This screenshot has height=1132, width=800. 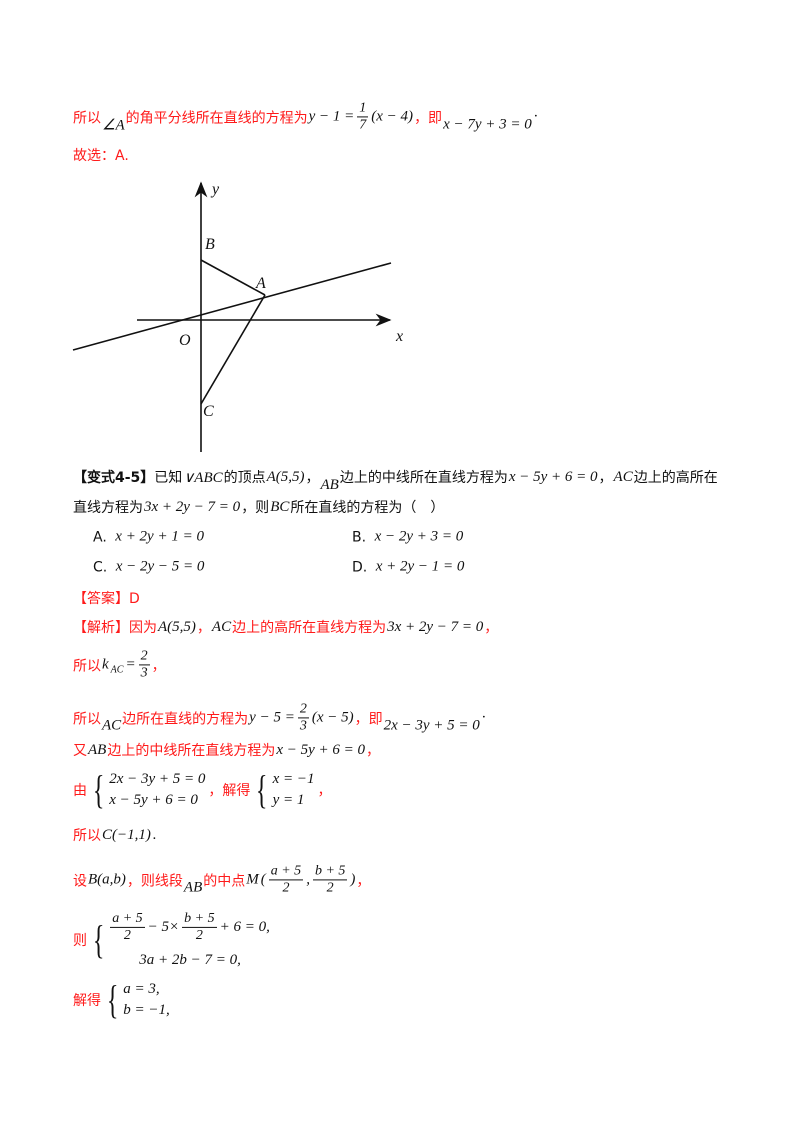 I want to click on text-run: ，则线段, so click(x=154, y=881).